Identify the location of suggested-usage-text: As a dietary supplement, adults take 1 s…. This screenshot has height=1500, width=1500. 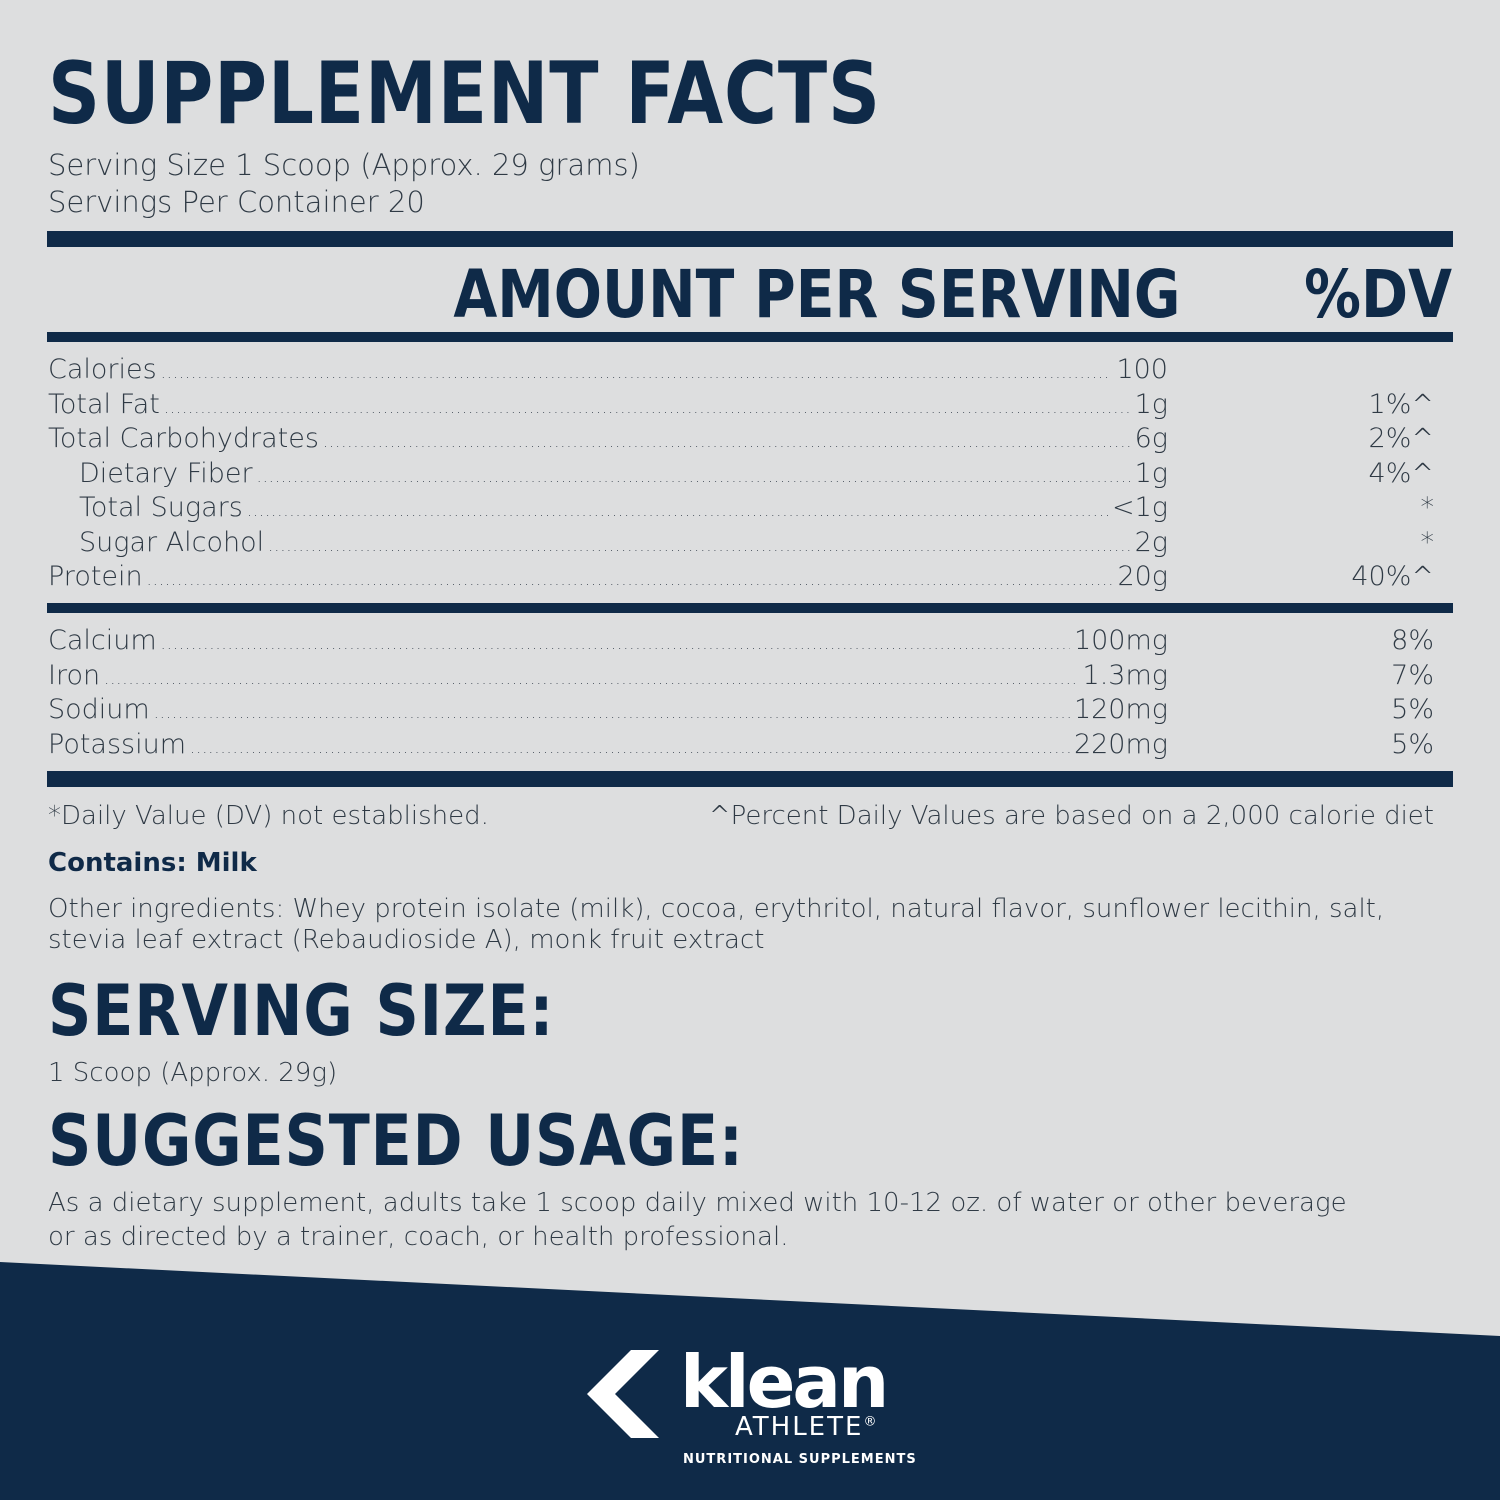
(697, 1220).